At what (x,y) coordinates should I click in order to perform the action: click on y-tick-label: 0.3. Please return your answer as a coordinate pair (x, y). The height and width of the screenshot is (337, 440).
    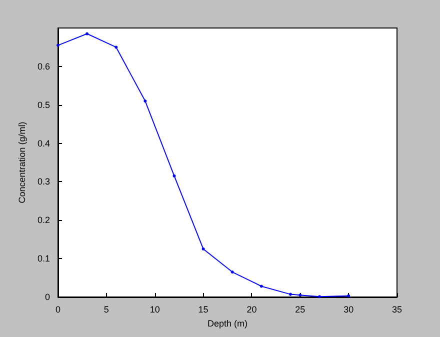
    Looking at the image, I should click on (43, 181).